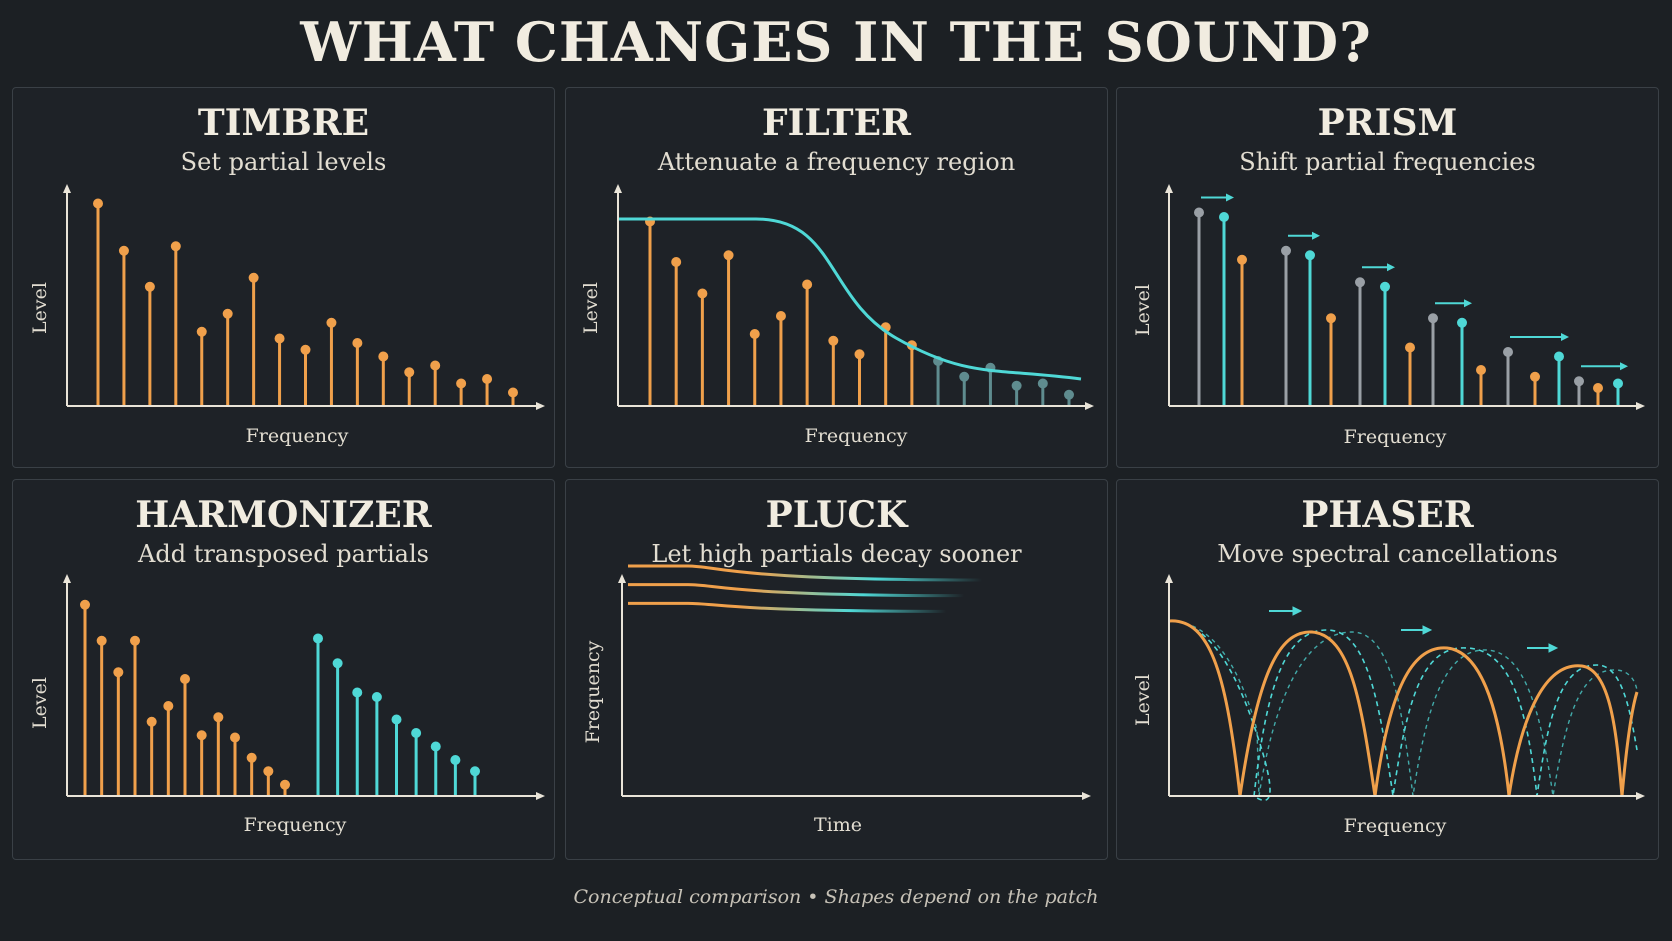  What do you see at coordinates (1387, 554) in the screenshot?
I see `panel-subtitle: Move spectral cancellations` at bounding box center [1387, 554].